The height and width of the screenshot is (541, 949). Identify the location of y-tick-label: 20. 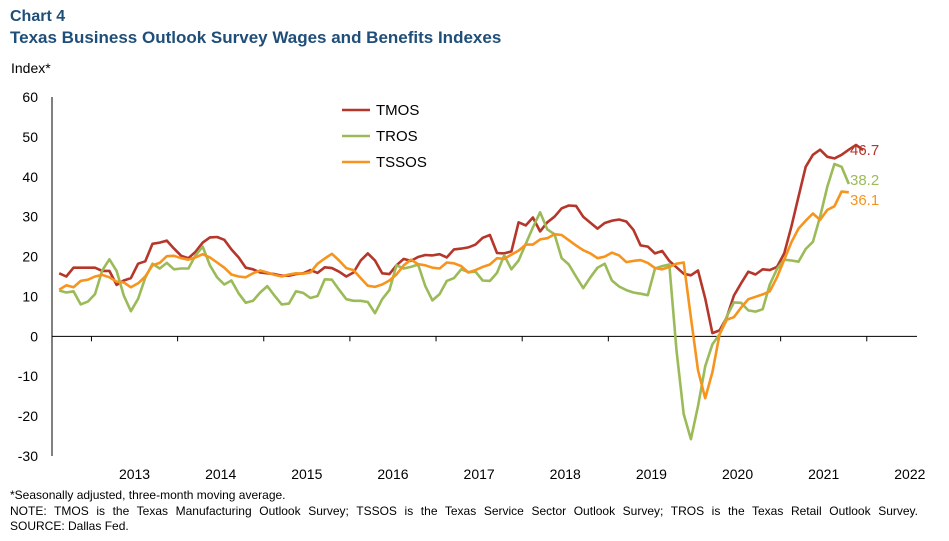
(30, 257).